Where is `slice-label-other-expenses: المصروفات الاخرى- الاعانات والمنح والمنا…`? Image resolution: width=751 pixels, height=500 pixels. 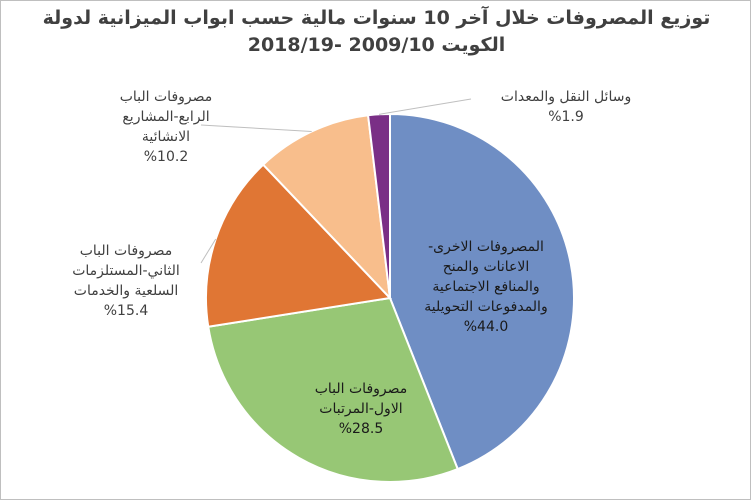 slice-label-other-expenses: المصروفات الاخرى- الاعانات والمنح والمنا… is located at coordinates (486, 287).